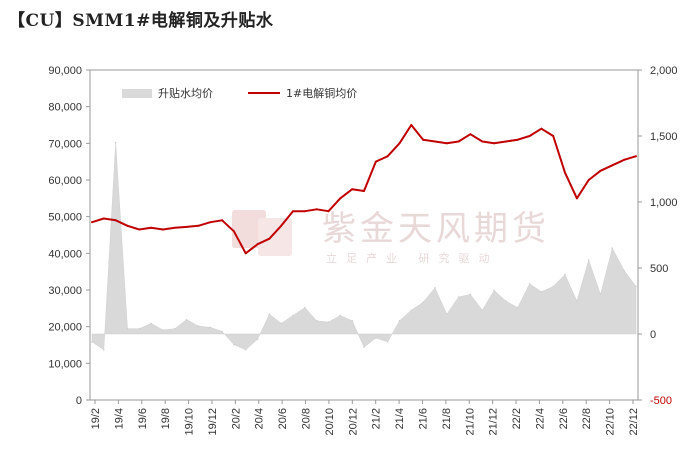 Image resolution: width=700 pixels, height=450 pixels. I want to click on legend-label-price: 1#电解铜均价, so click(321, 93).